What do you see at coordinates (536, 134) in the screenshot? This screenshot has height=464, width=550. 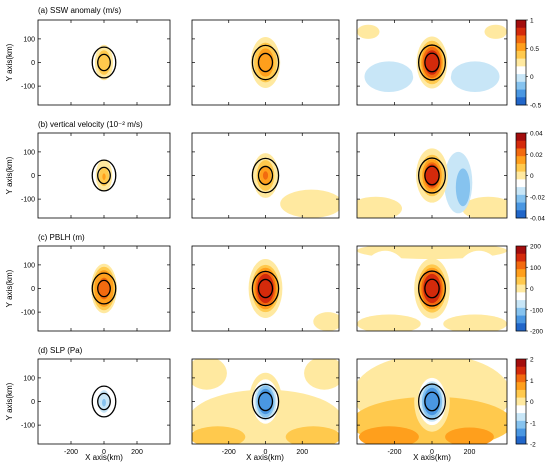 I see `colorbar-tick-label: 0.04` at bounding box center [536, 134].